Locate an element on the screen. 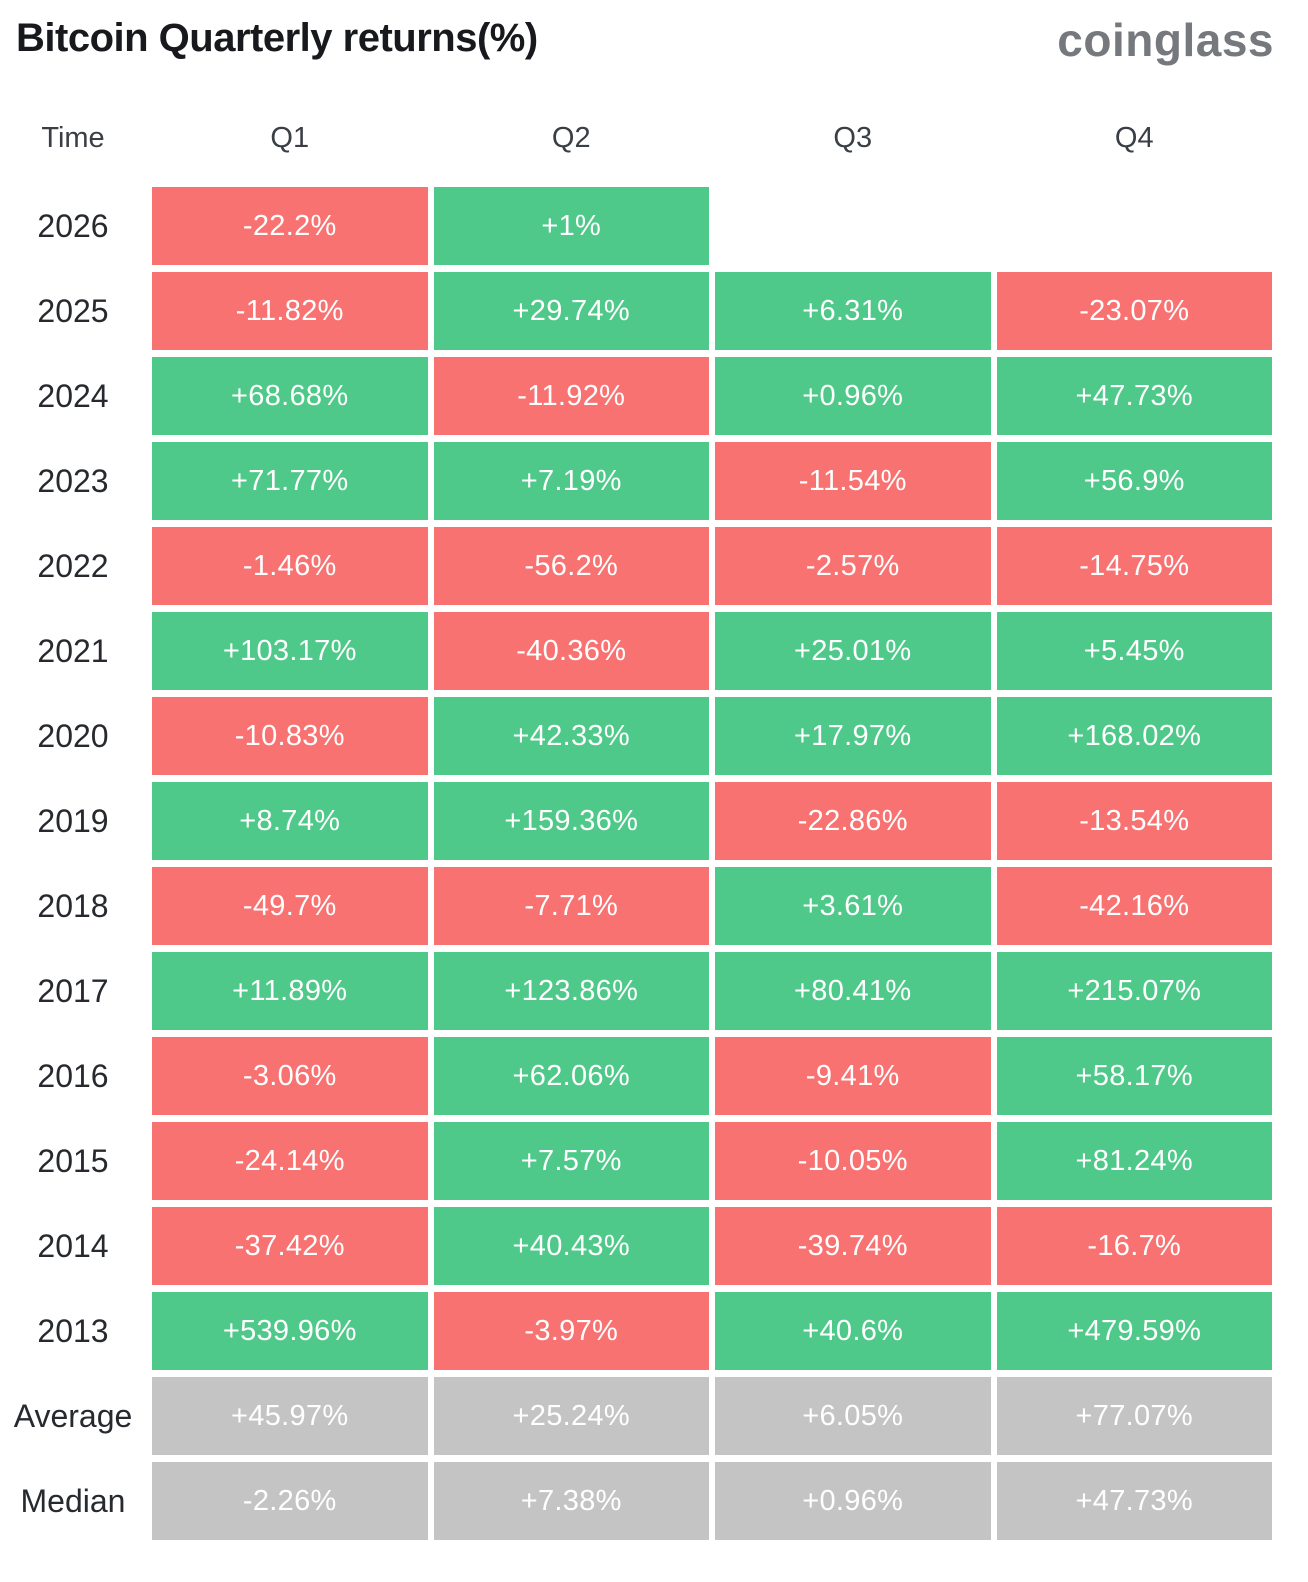 The width and height of the screenshot is (1308, 1582). row-label: 2022 is located at coordinates (73, 565).